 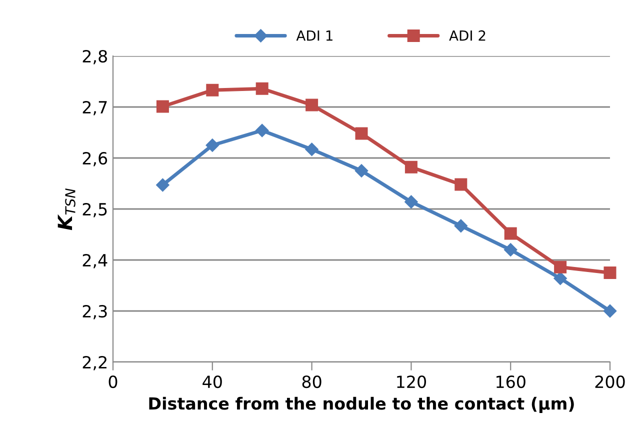 What do you see at coordinates (94, 210) in the screenshot?
I see `y-tick-label: 2,5` at bounding box center [94, 210].